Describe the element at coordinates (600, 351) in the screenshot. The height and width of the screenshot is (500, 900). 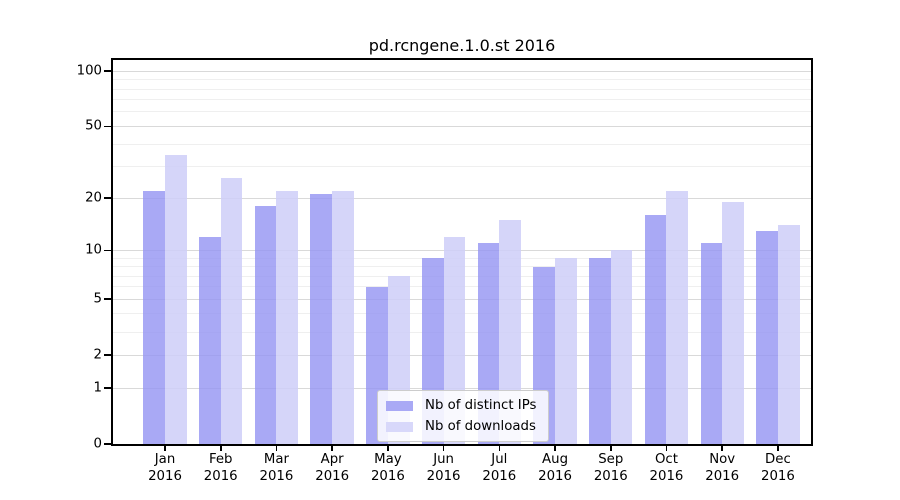
I see `bar-distinct-ips-sep` at that location.